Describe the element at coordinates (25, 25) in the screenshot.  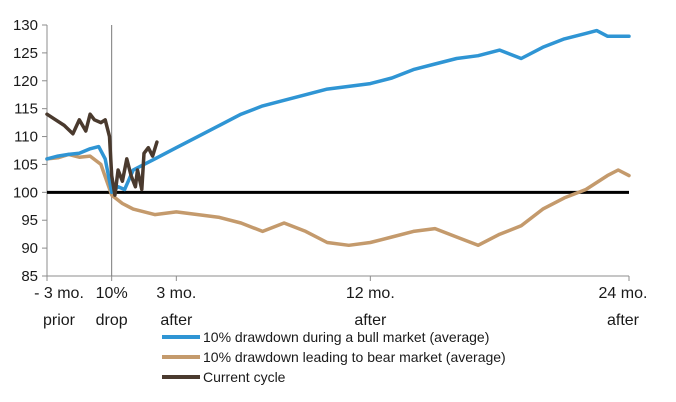
I see `y-tick-label: 130` at that location.